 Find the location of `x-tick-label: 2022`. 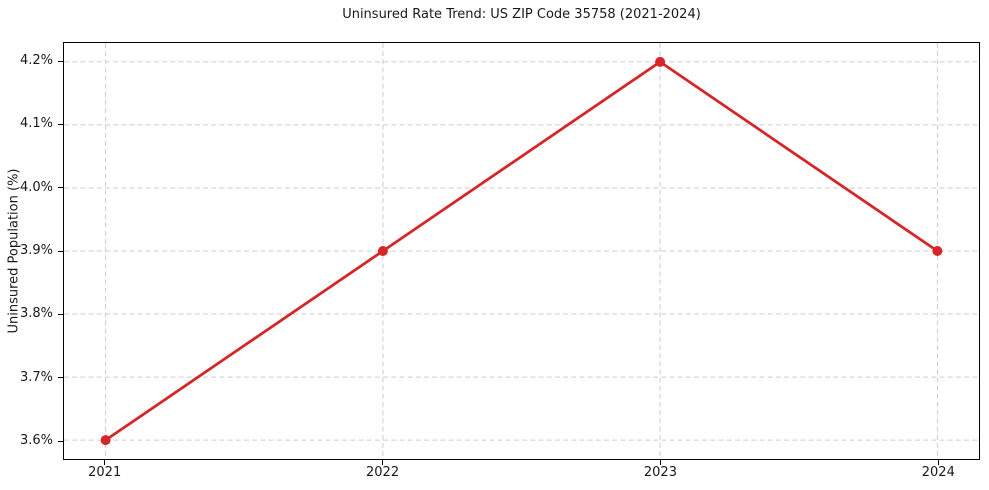

x-tick-label: 2022 is located at coordinates (383, 472).